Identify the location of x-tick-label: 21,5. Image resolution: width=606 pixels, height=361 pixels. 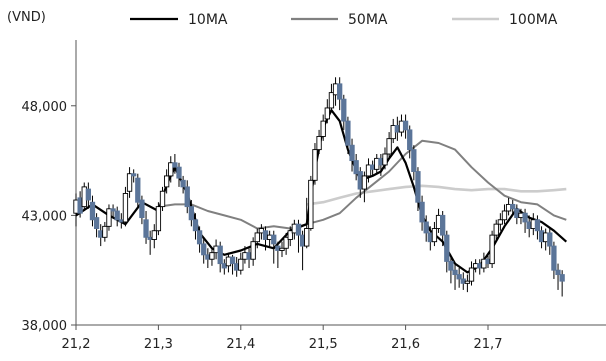
(323, 344).